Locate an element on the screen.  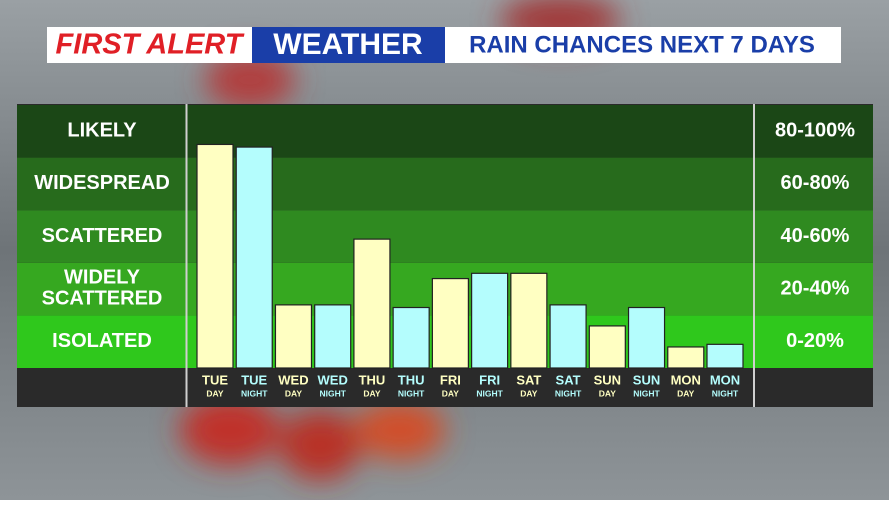
band-label: SCATTERED is located at coordinates (102, 236).